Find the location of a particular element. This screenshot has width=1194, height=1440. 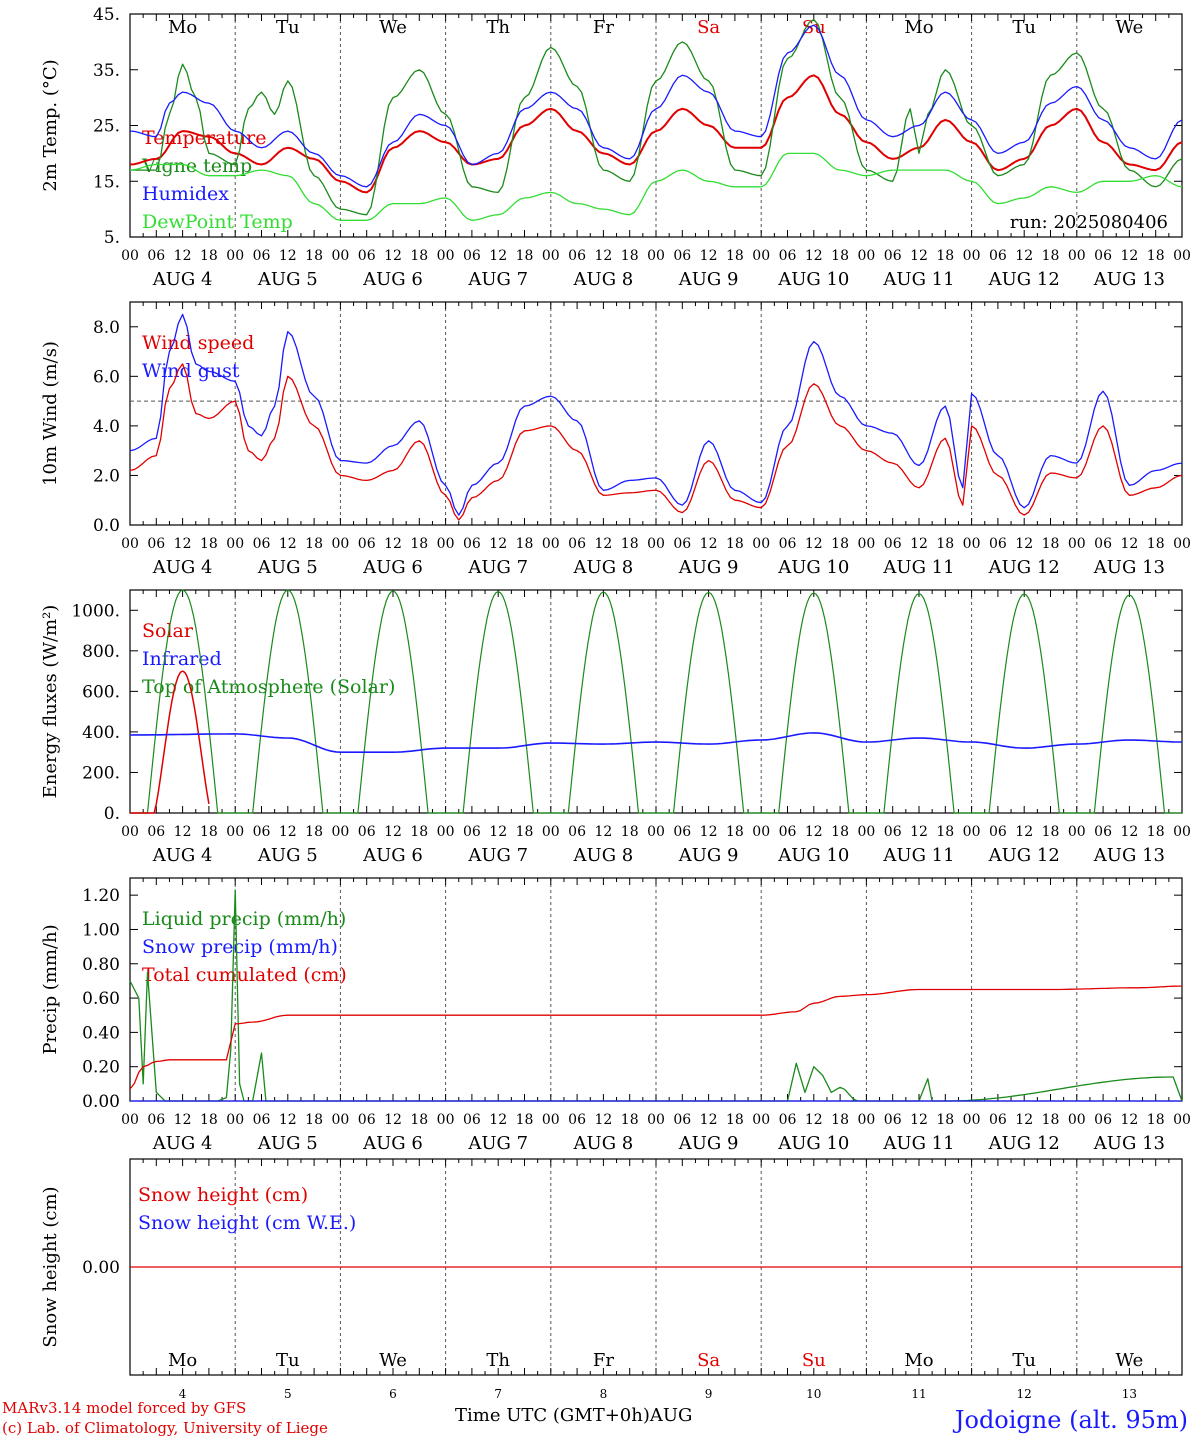

date-label: AUG 8 is located at coordinates (603, 855).